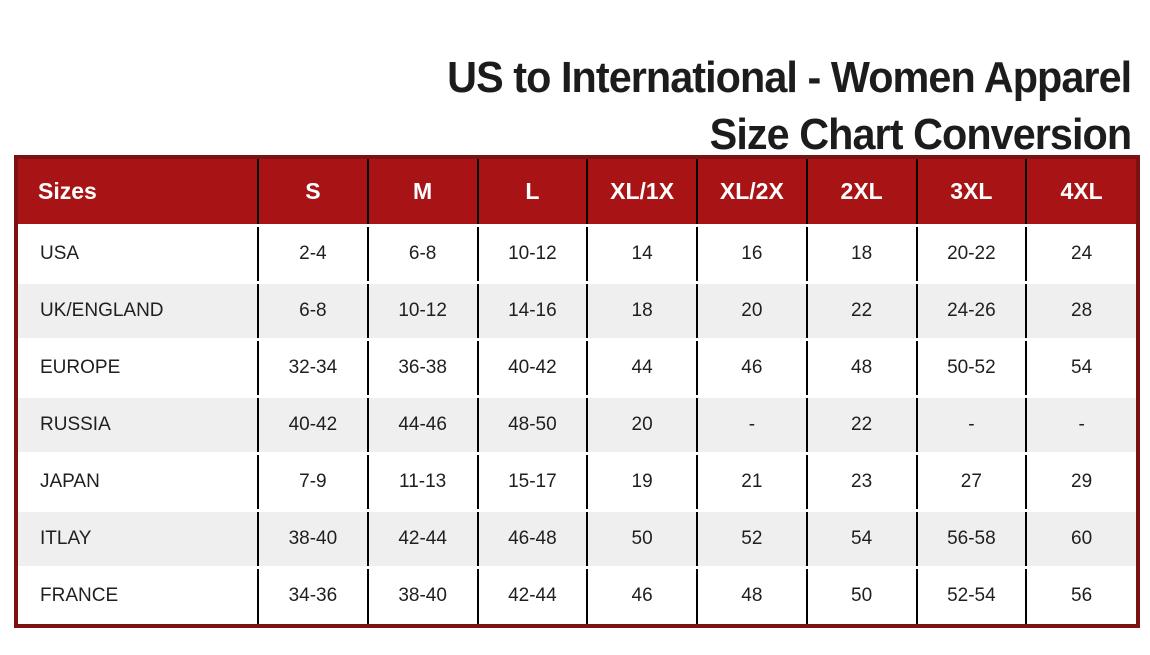 This screenshot has width=1150, height=655. I want to click on table-row: ITLAY 38-40 42-44 46-48 50 52 54 56-58 60, so click(577, 537).